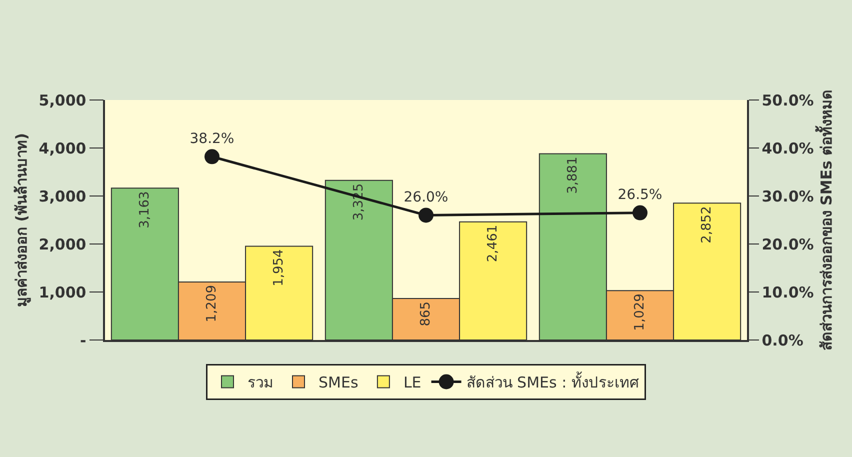  What do you see at coordinates (825, 220) in the screenshot?
I see `y2-axis-title: สัดส่วนการส่งออกของ SMEs ต่อทั้งหมด` at bounding box center [825, 220].